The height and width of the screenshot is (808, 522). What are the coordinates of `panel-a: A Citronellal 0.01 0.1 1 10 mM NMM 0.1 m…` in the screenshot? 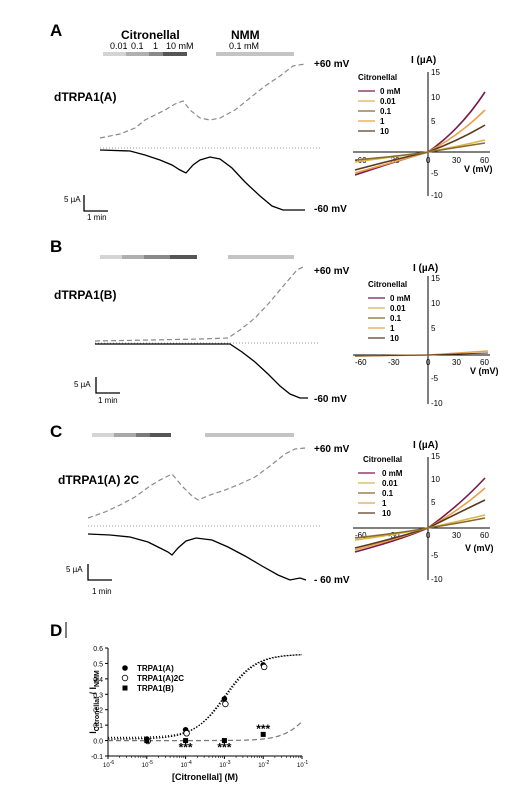 It's located at (200, 121).